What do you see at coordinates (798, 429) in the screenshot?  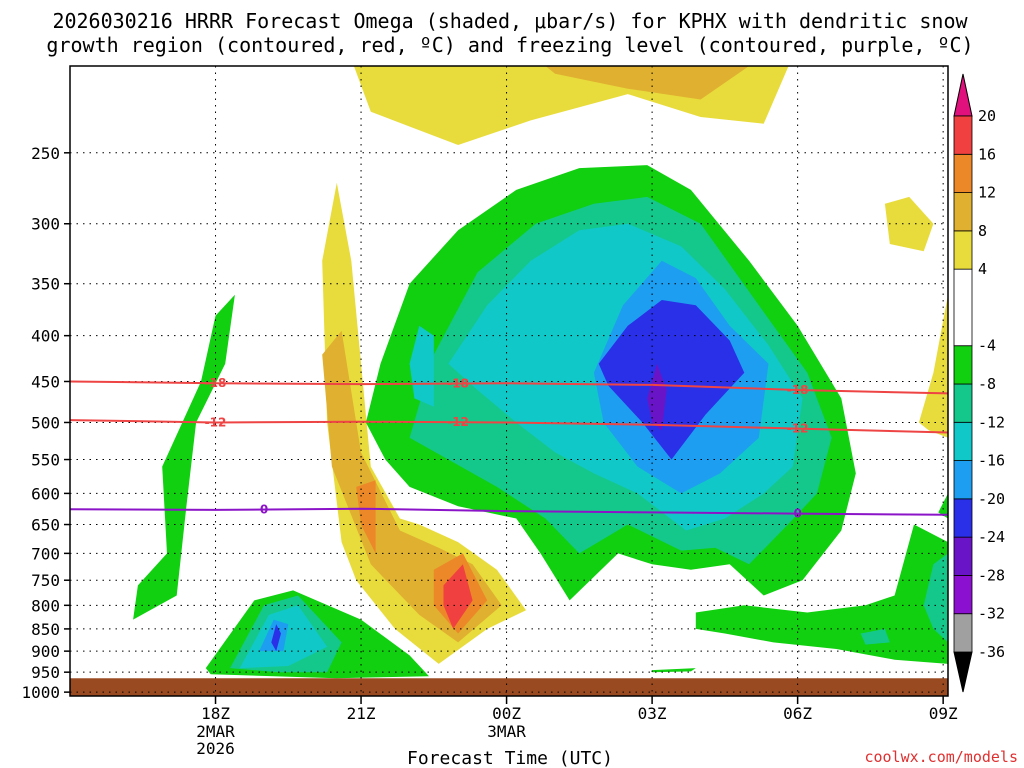 I see `contour-label-1-2: -12` at bounding box center [798, 429].